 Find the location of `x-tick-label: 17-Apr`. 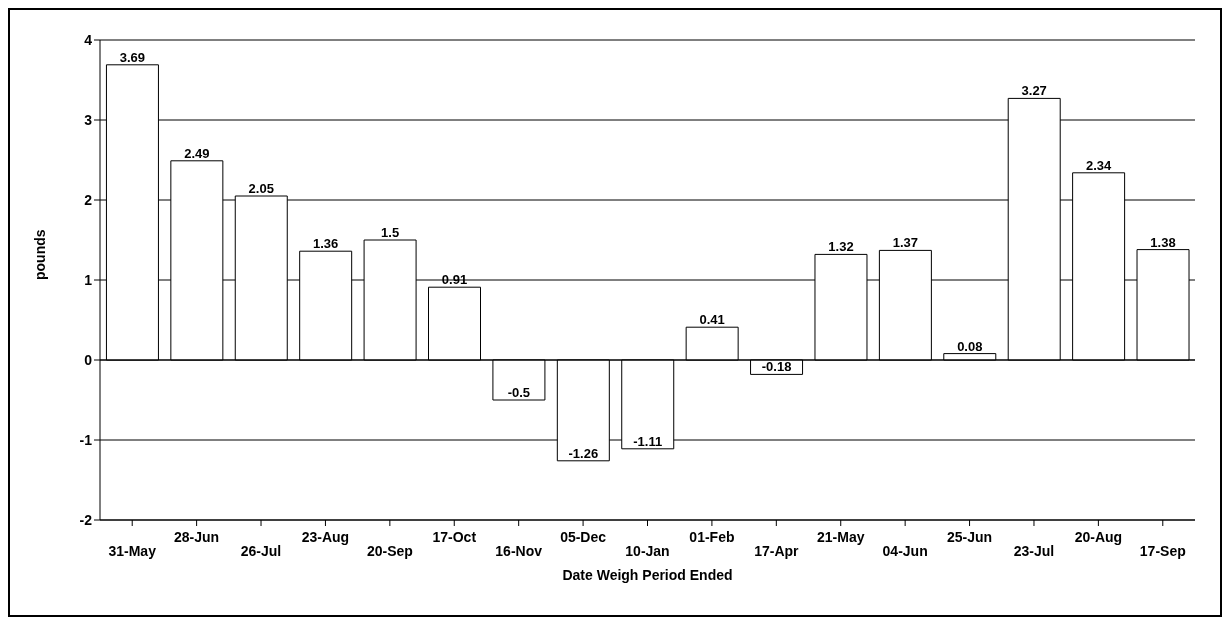

x-tick-label: 17-Apr is located at coordinates (777, 551).